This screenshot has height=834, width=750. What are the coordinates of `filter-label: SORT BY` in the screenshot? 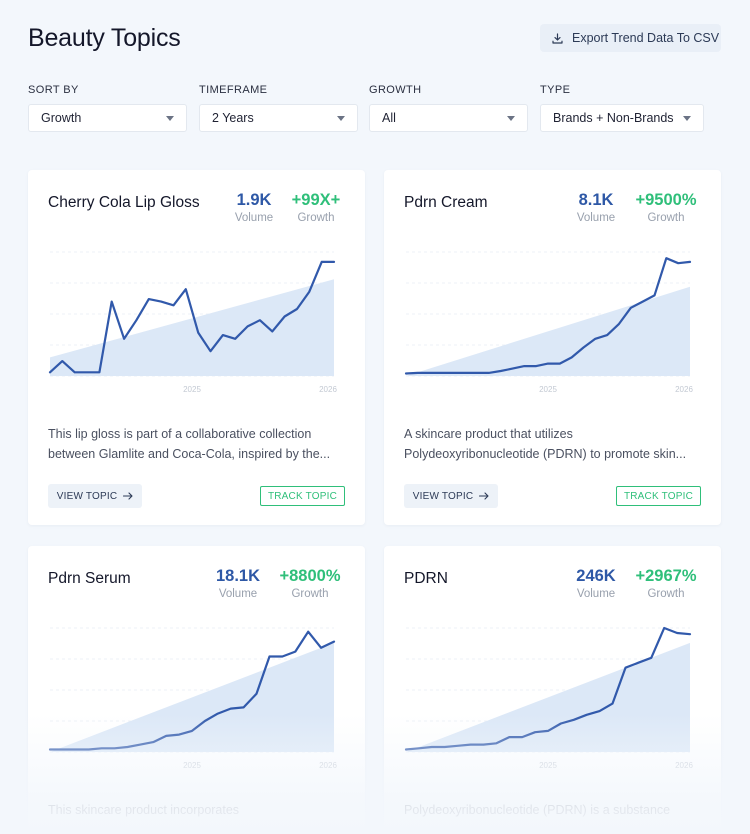 It's located at (53, 90).